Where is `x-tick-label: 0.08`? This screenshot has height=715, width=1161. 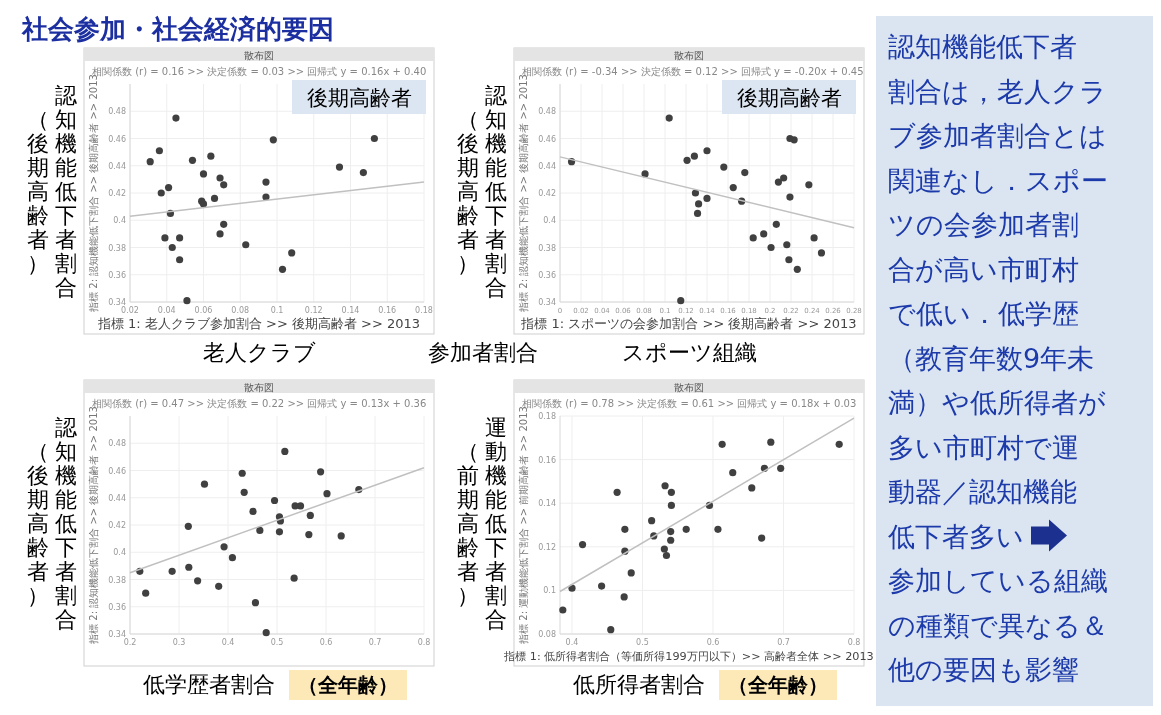
x-tick-label: 0.08 is located at coordinates (240, 310).